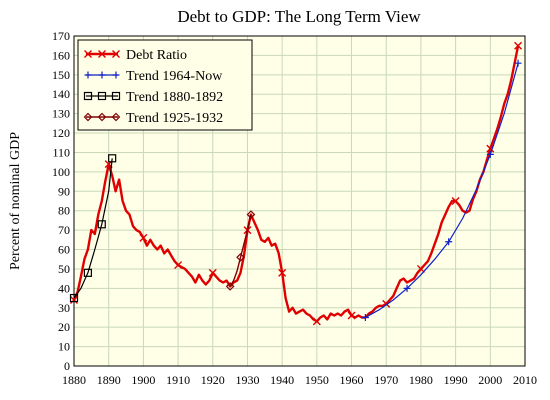 The image size is (550, 400). What do you see at coordinates (88, 75) in the screenshot?
I see `legend-marker-1-a` at bounding box center [88, 75].